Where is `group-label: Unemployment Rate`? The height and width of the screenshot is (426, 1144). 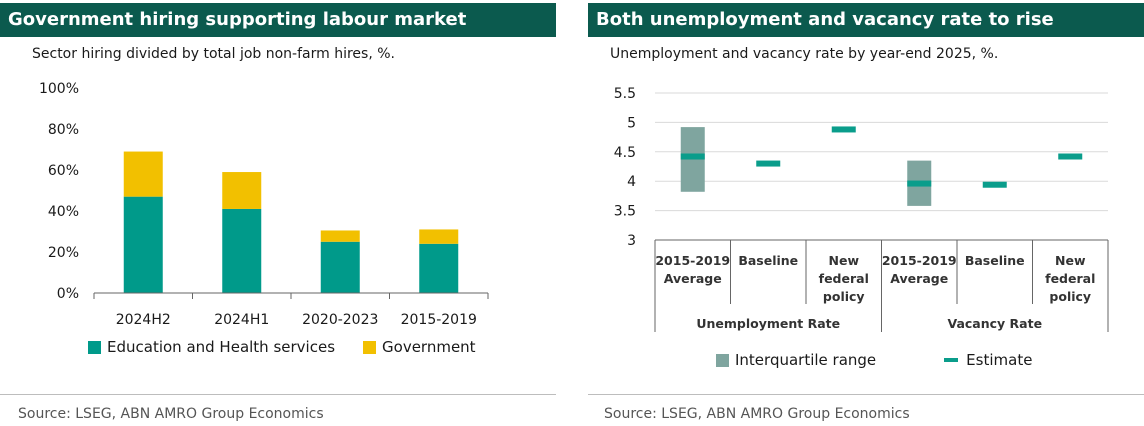
group-label: Unemployment Rate is located at coordinates (768, 323).